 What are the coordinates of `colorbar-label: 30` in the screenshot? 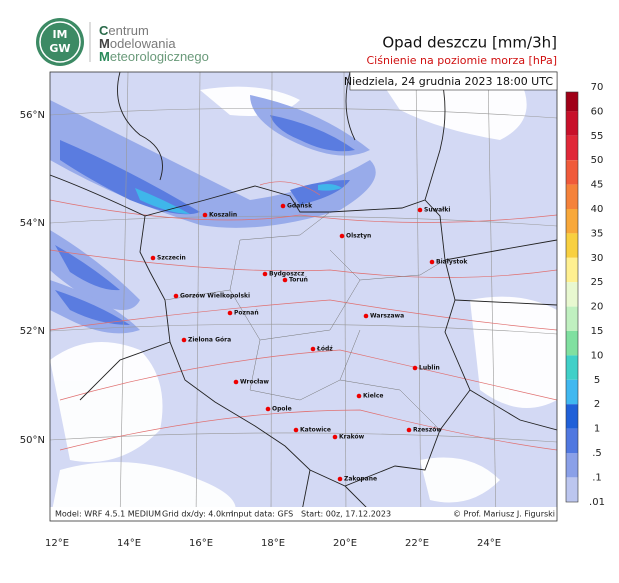 It's located at (597, 258).